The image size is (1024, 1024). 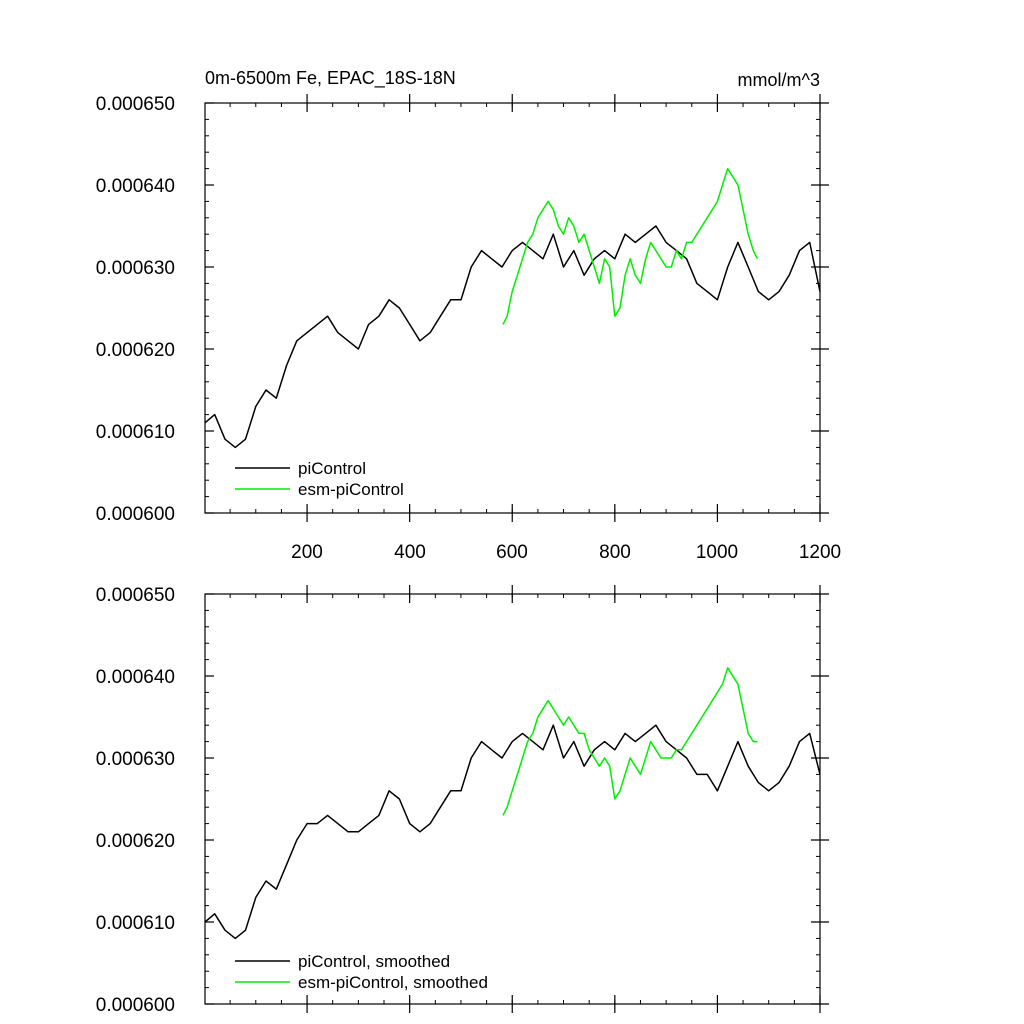 I want to click on top-ytick-label: 0.000650, so click(x=135, y=104).